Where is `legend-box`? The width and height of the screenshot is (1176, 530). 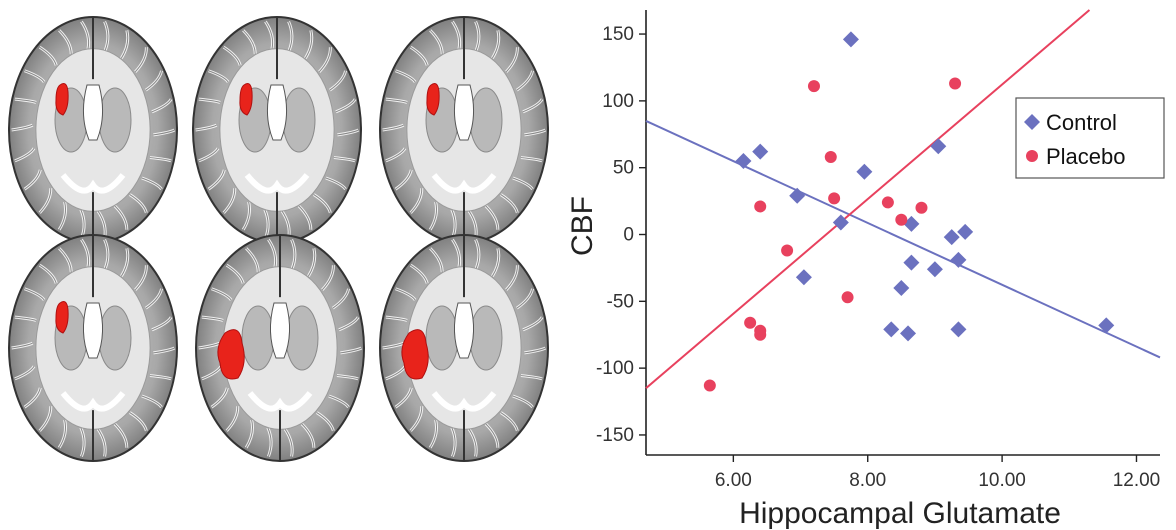
legend-box is located at coordinates (1090, 138).